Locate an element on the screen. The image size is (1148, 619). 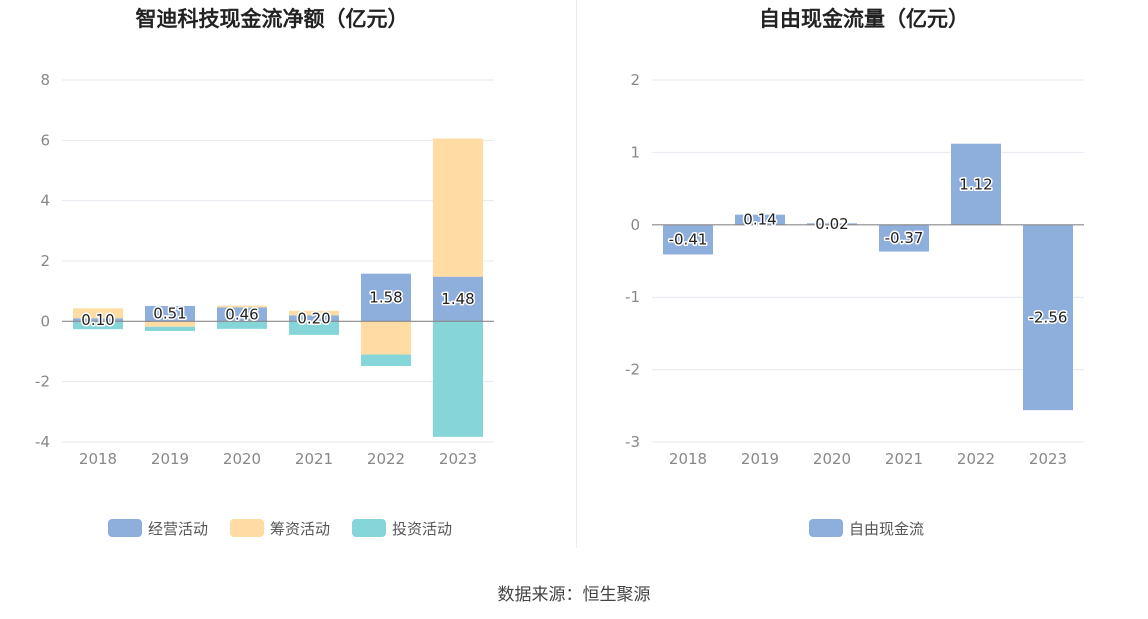
chart-title: 智迪科技现金流净额（亿元） is located at coordinates (272, 19).